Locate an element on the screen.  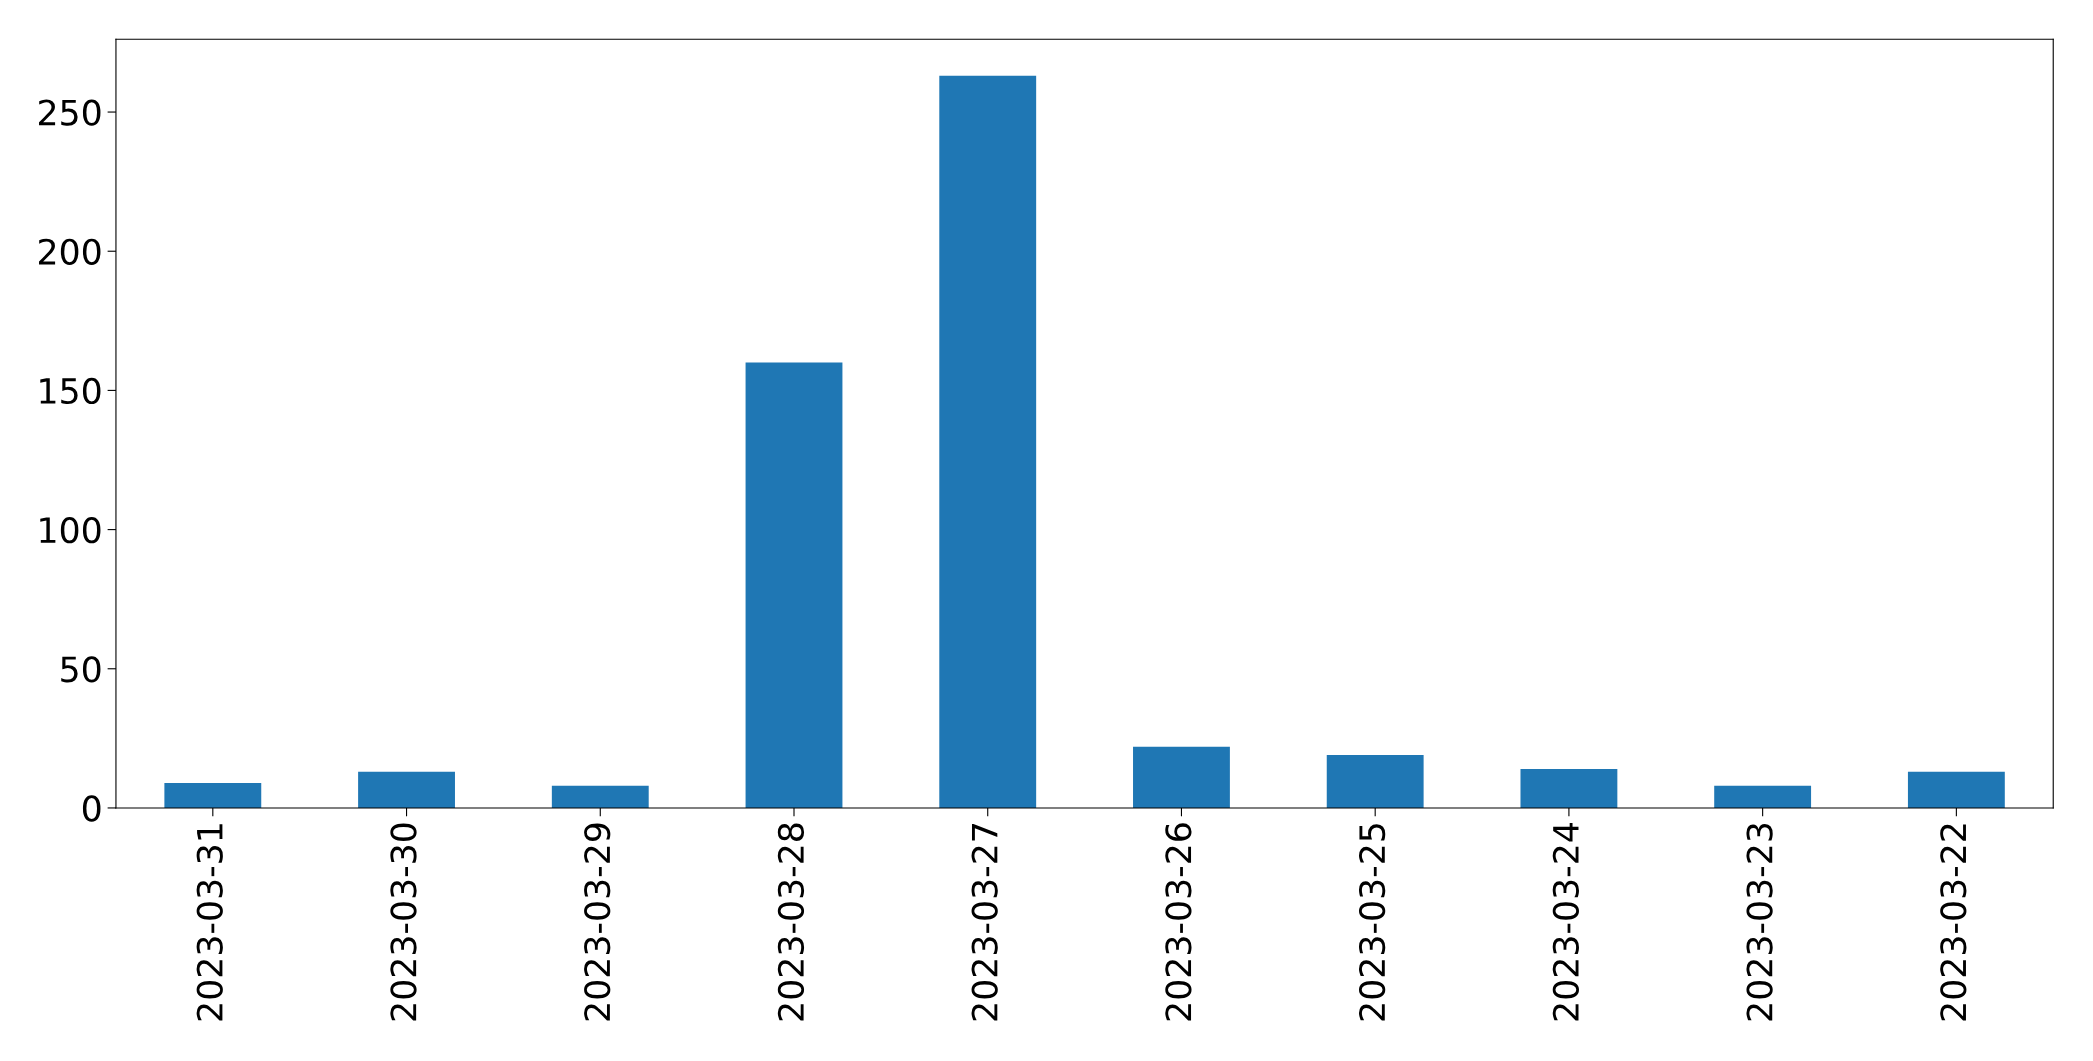
y-tick-label: 0 is located at coordinates (91, 808).